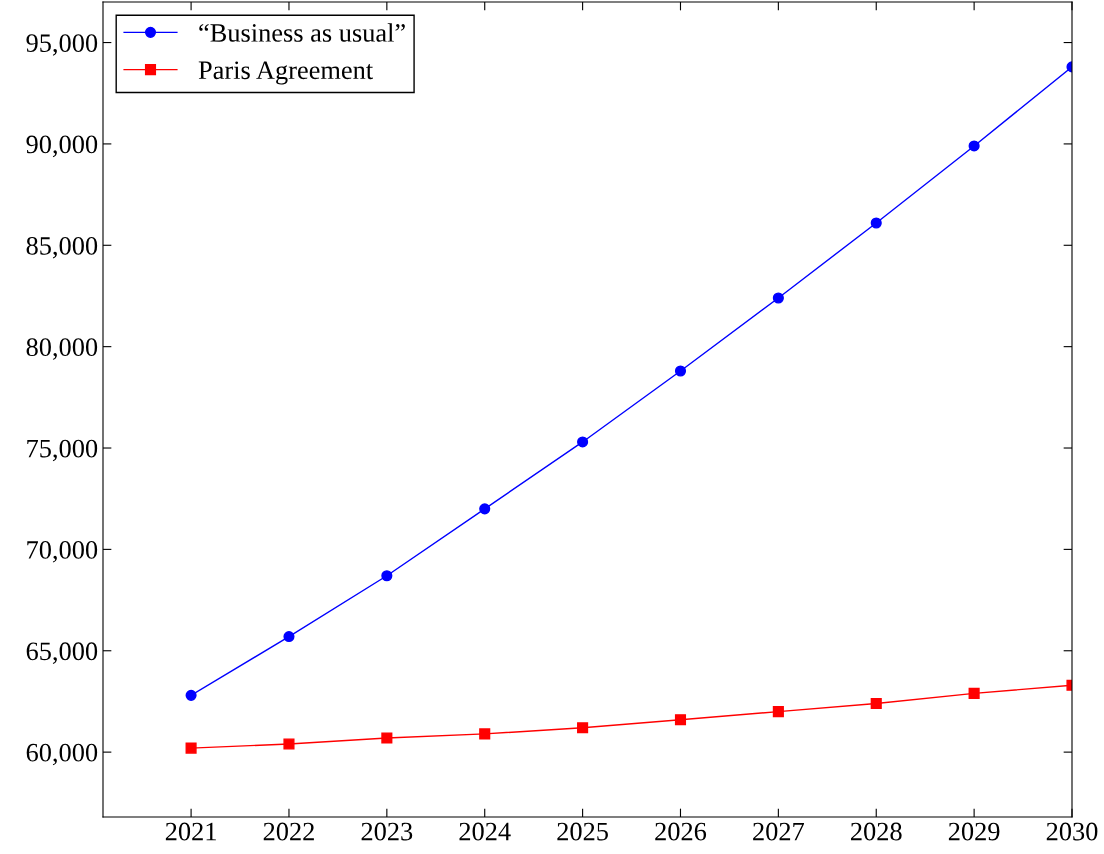  Describe the element at coordinates (681, 831) in the screenshot. I see `x-tick-label: 2026` at that location.